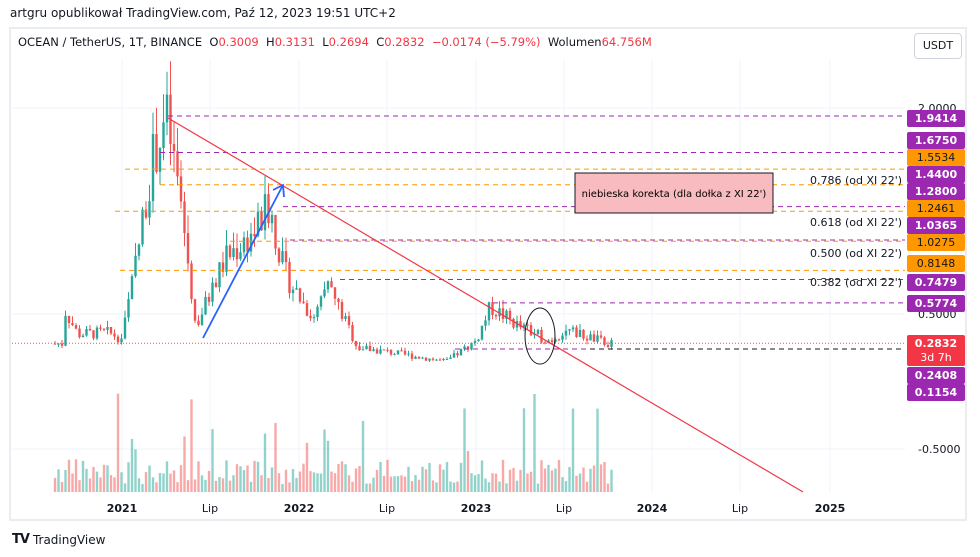 Image resolution: width=980 pixels, height=557 pixels. Describe the element at coordinates (278, 190) in the screenshot. I see `arrow-head-icon` at that location.